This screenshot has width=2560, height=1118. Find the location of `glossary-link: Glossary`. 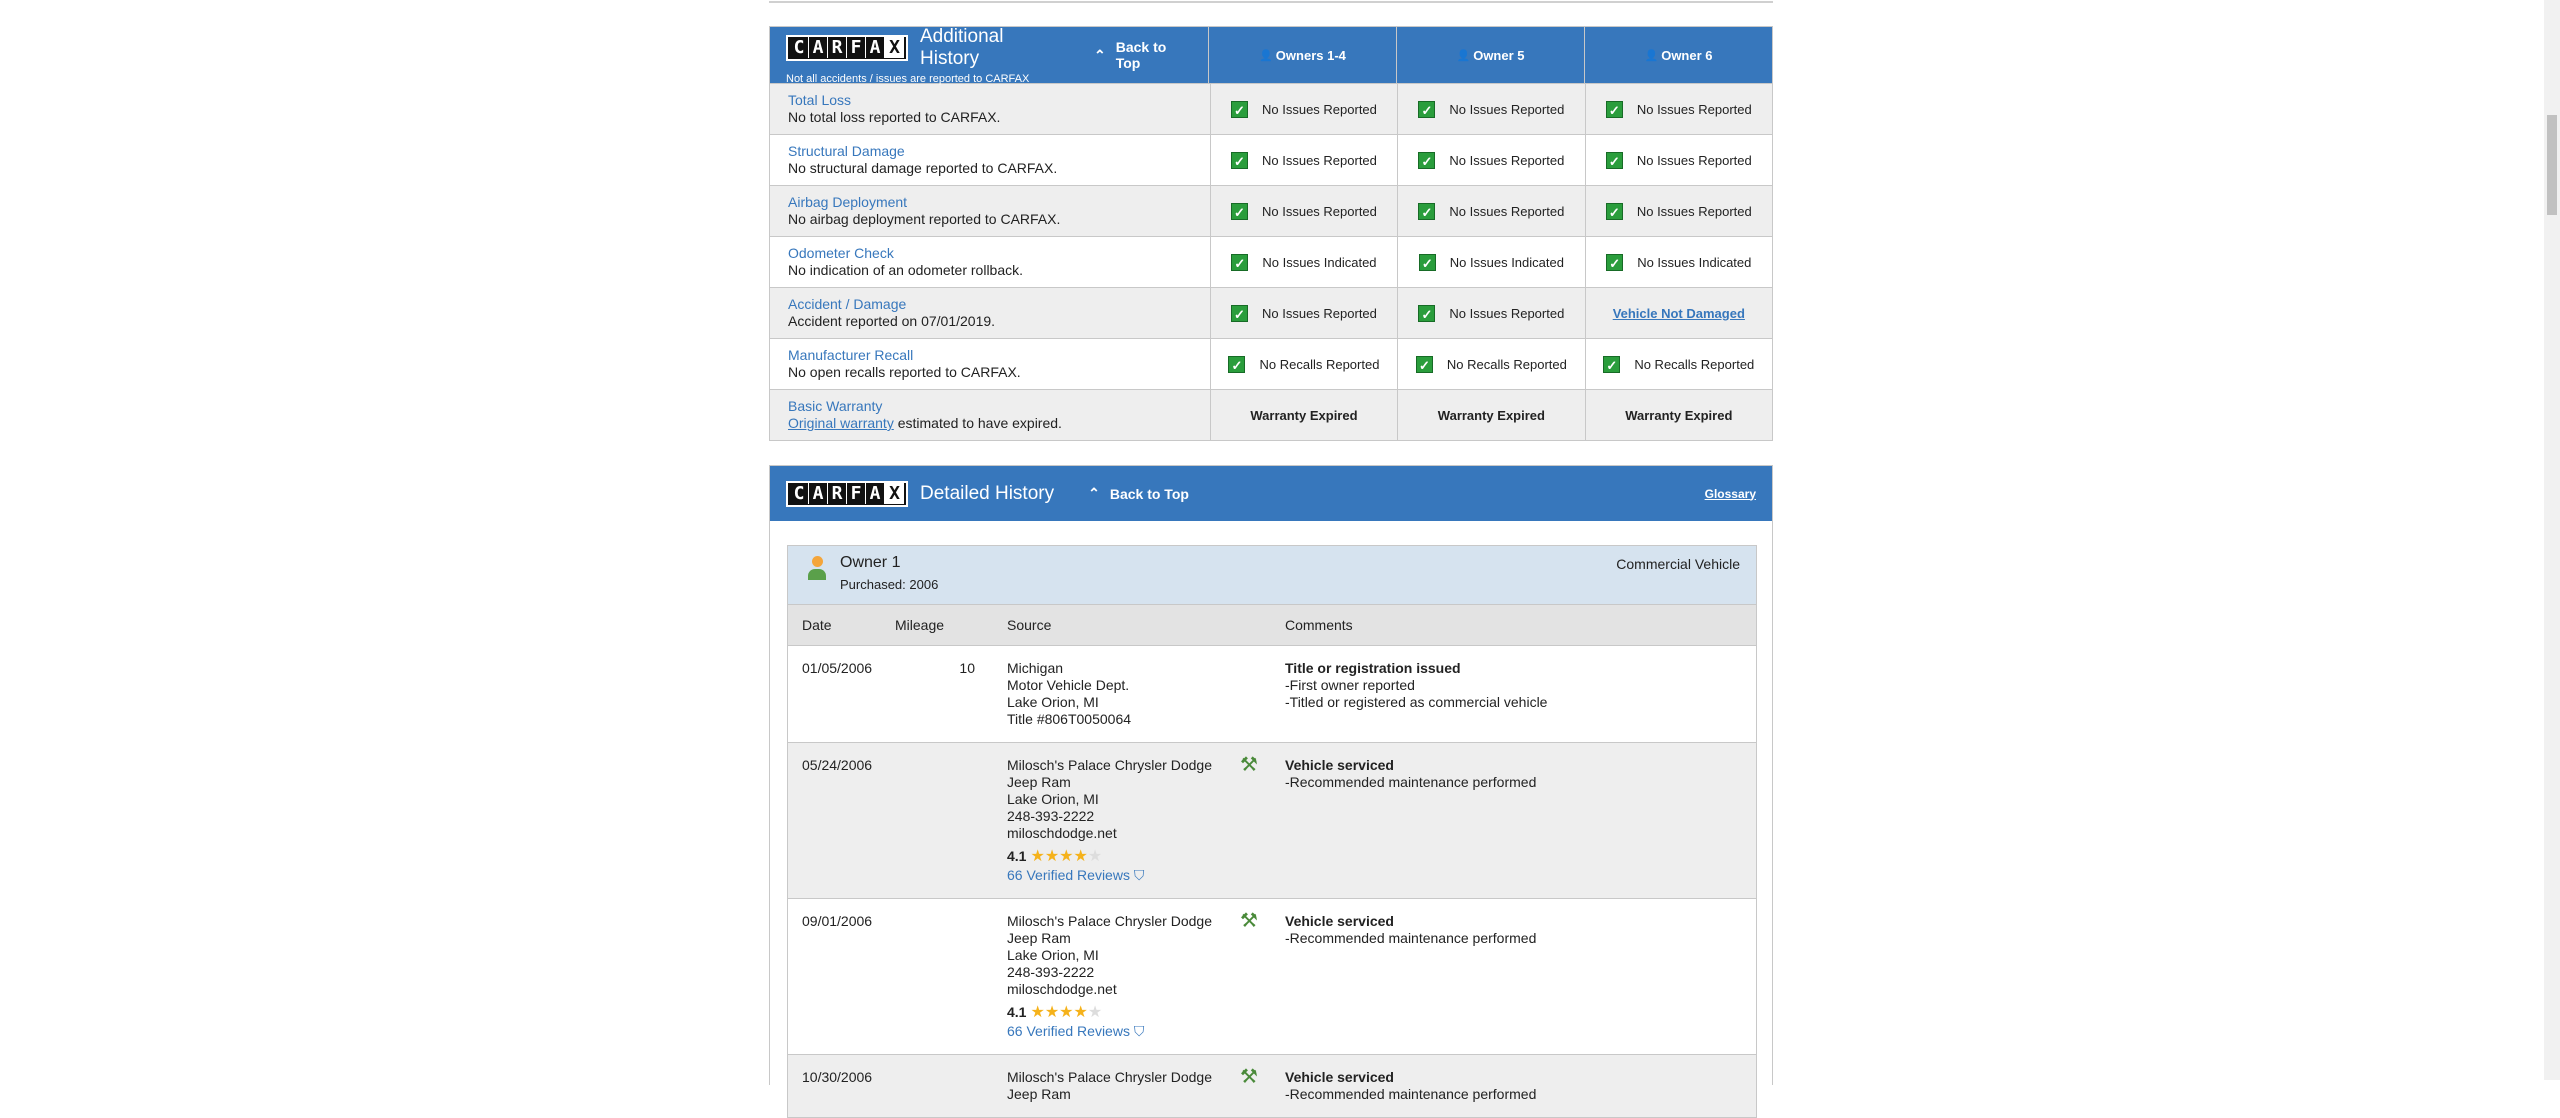

glossary-link: Glossary is located at coordinates (1730, 493).